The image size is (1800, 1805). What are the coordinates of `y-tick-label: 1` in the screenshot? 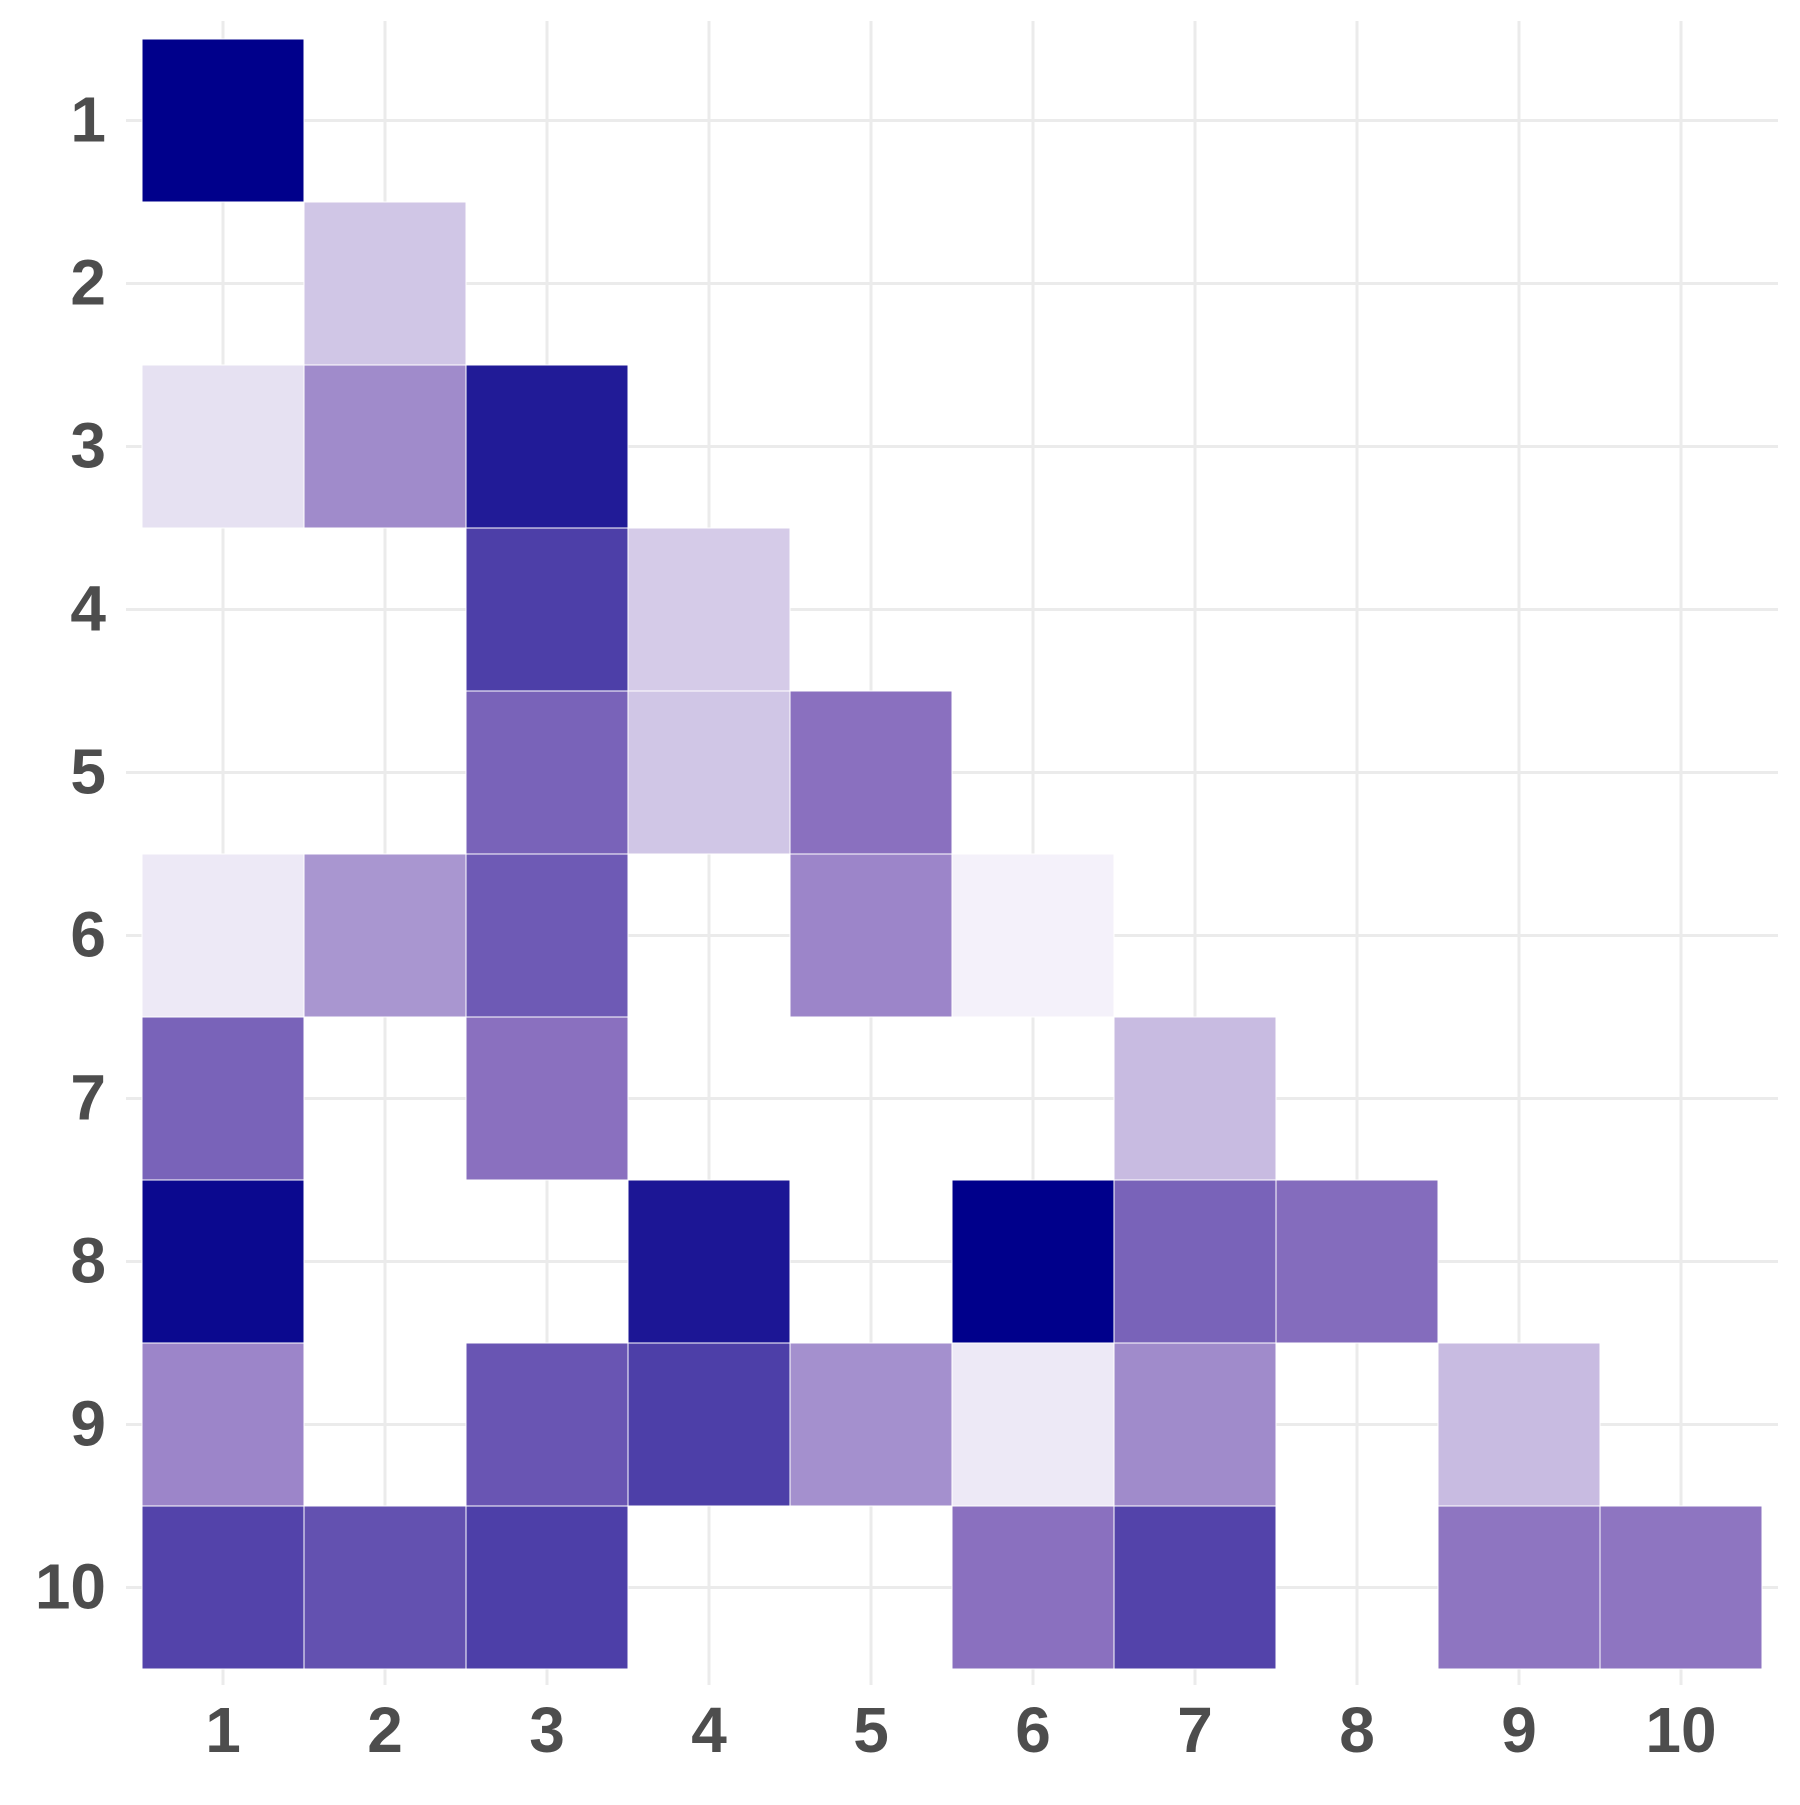 It's located at (88, 119).